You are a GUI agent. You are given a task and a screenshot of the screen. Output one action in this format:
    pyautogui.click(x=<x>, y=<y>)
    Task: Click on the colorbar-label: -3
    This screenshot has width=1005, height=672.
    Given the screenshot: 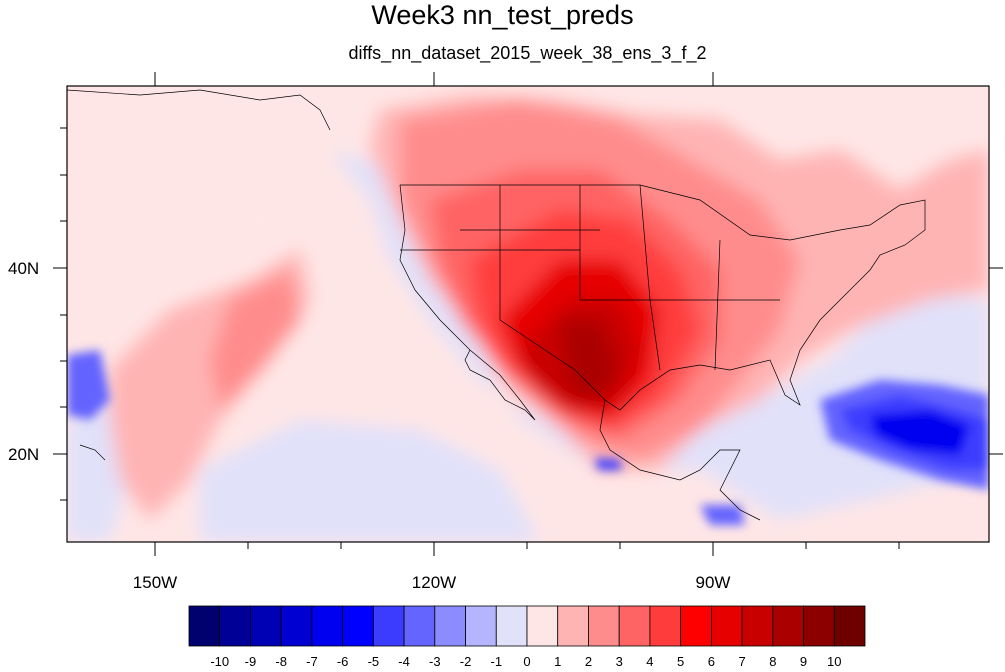 What is the action you would take?
    pyautogui.click(x=435, y=661)
    